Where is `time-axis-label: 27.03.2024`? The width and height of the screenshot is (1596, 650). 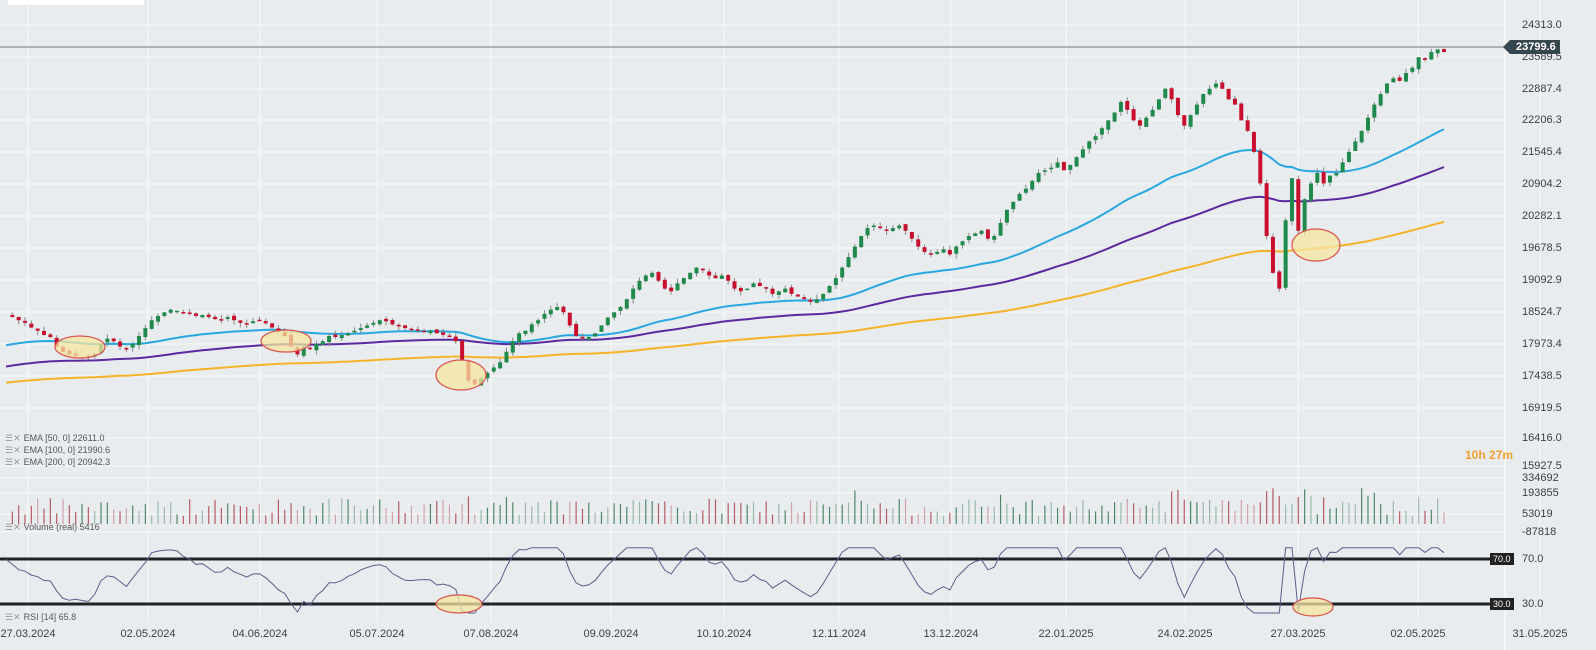 time-axis-label: 27.03.2024 is located at coordinates (28, 634).